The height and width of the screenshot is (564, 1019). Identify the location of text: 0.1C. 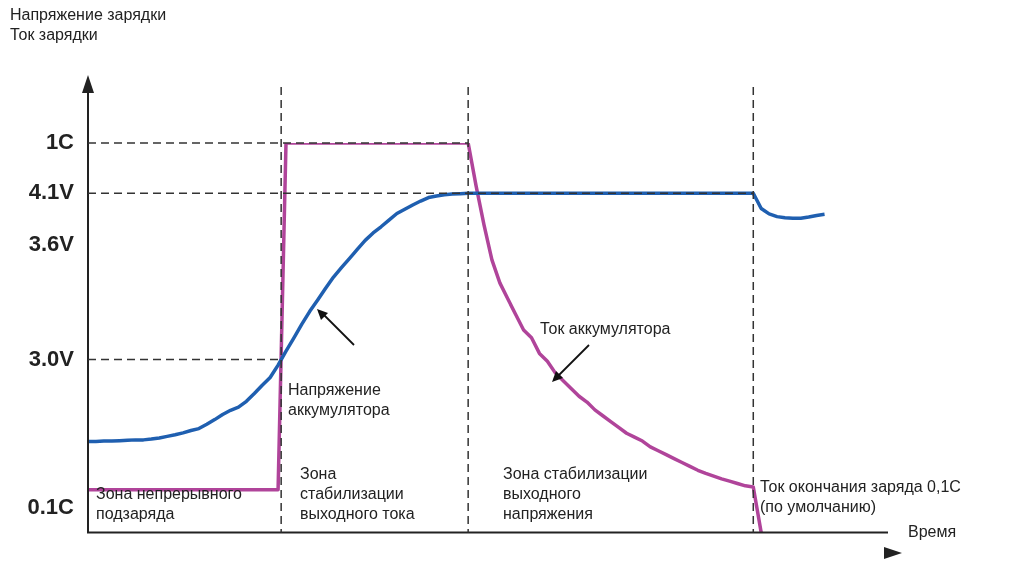
(51, 507).